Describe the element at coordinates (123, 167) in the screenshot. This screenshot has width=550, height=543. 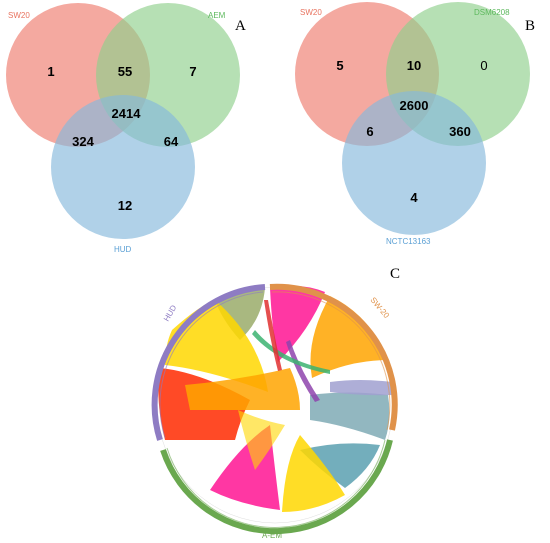
I see `venn-a-circle-set3` at that location.